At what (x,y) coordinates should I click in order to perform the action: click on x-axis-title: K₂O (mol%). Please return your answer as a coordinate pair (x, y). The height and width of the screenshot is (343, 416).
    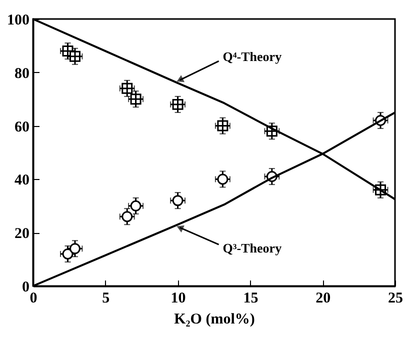
    Looking at the image, I should click on (214, 320).